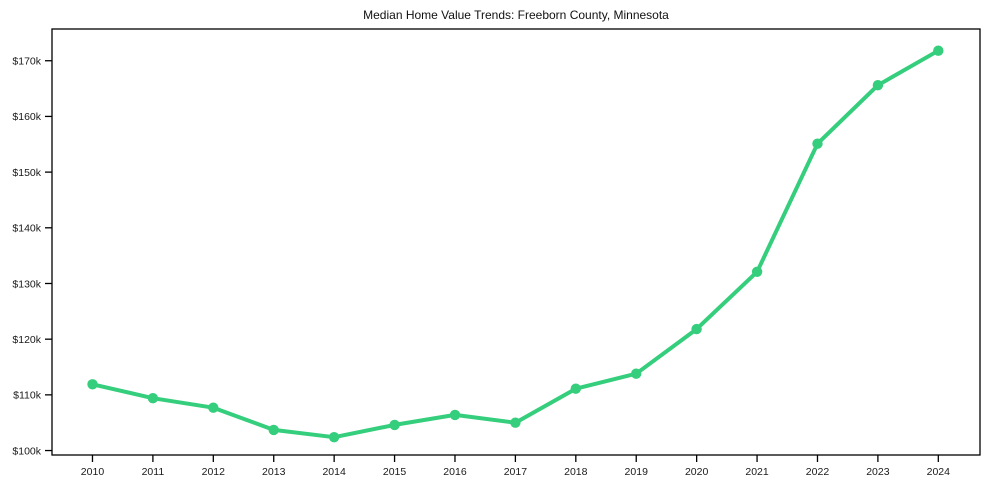  Describe the element at coordinates (26, 451) in the screenshot. I see `y-tick-label: $100k` at that location.